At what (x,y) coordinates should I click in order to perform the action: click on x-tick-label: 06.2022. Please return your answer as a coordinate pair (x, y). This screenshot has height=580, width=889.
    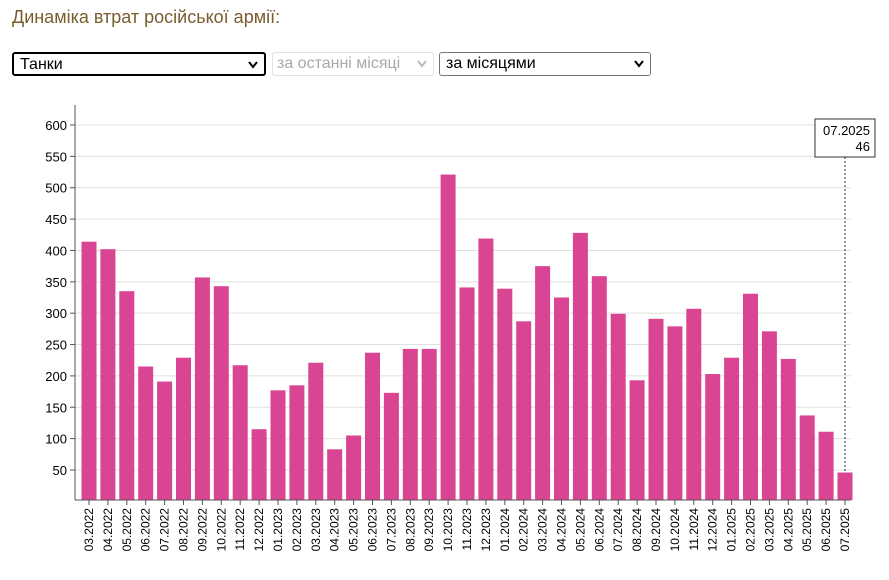
    Looking at the image, I should click on (146, 530).